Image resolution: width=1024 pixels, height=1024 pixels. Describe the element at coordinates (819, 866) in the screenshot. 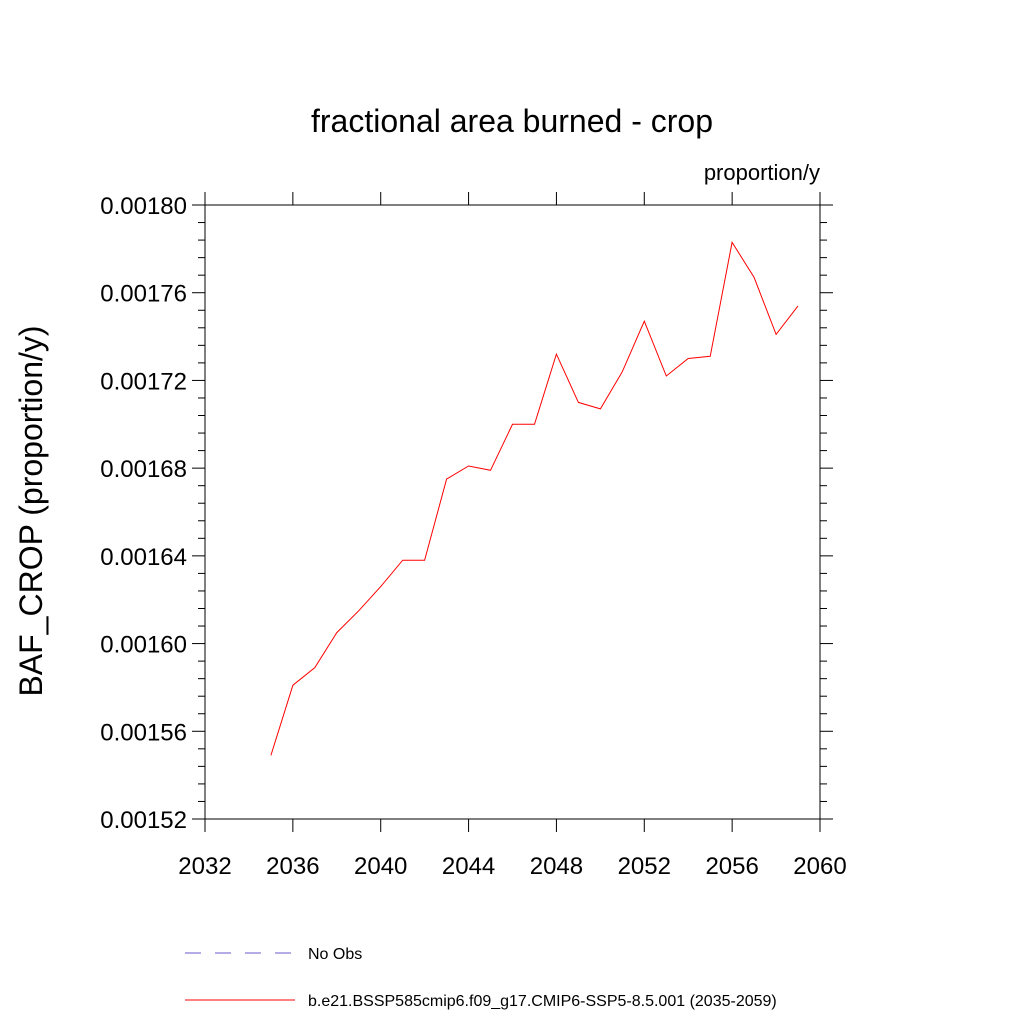

I see `x-tick-label: 2060` at that location.